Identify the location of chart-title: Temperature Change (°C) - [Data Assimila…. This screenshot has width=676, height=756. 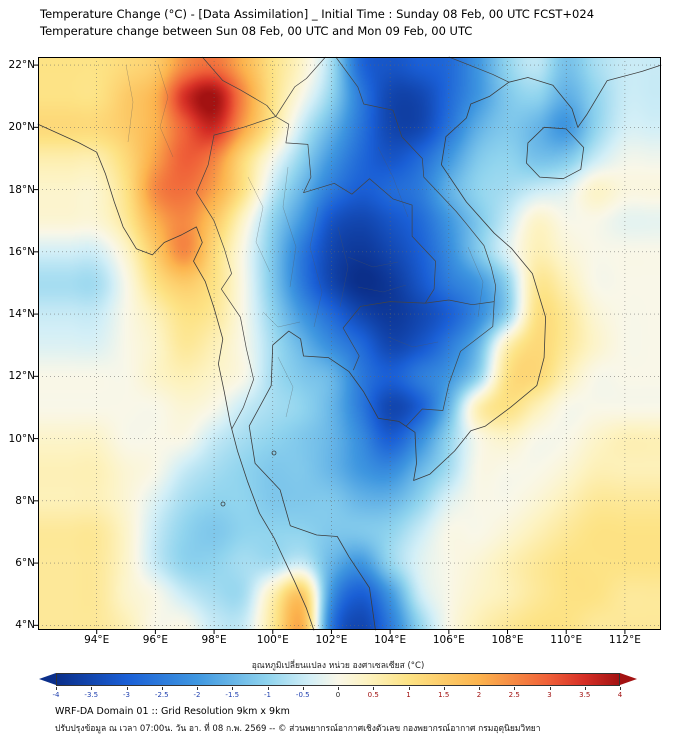
(317, 14).